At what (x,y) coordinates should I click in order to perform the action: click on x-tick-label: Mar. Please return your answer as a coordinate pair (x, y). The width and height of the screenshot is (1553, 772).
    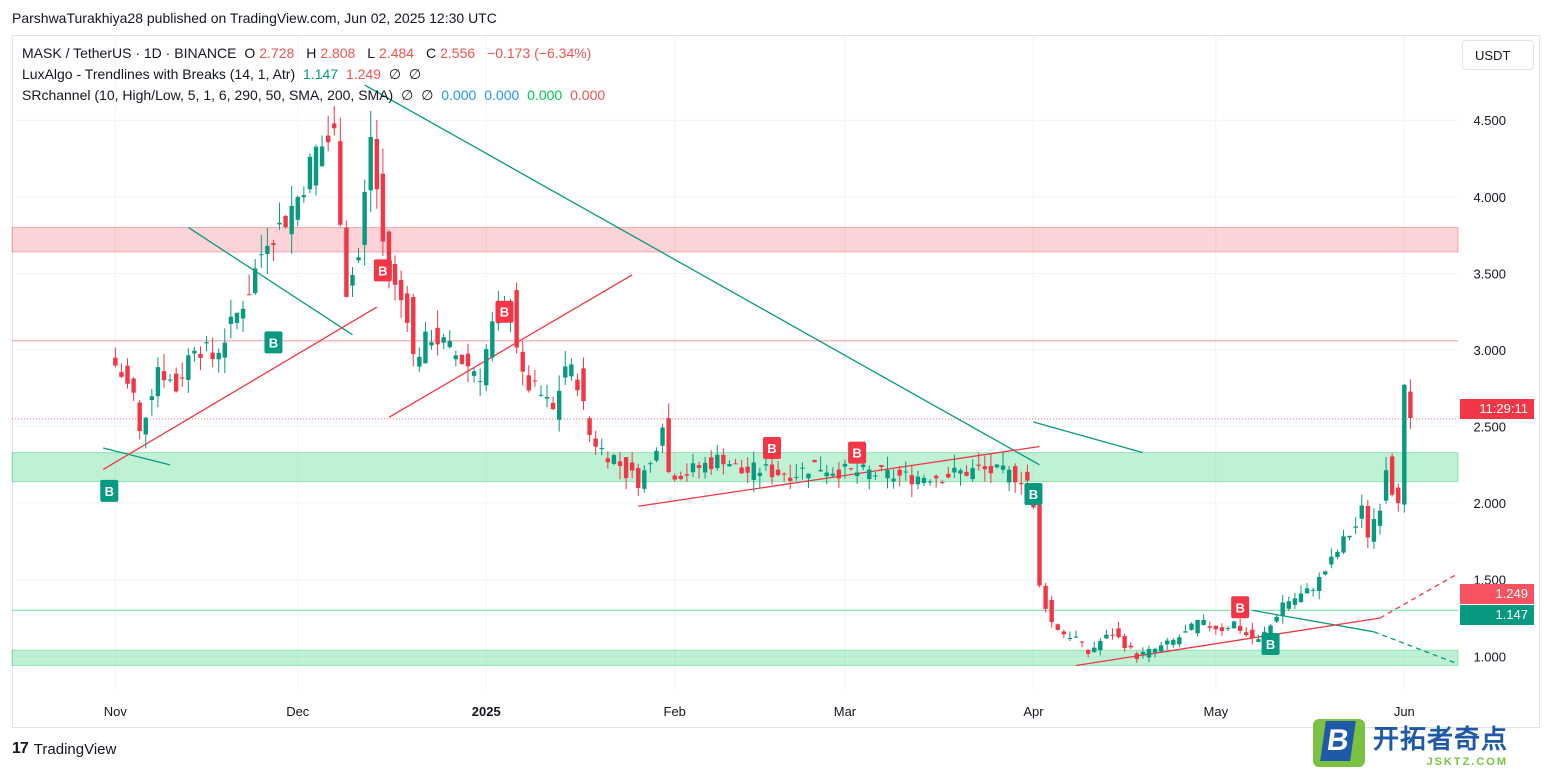
    Looking at the image, I should click on (845, 711).